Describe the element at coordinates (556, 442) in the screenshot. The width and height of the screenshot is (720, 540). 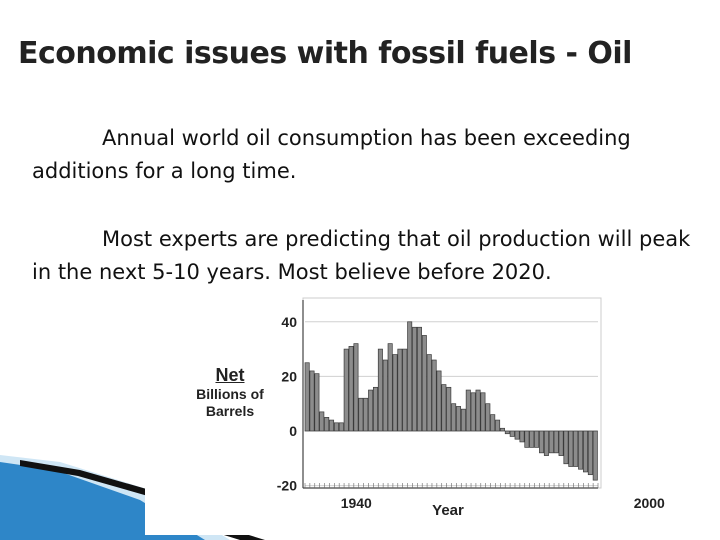
I see `bar-1981` at that location.